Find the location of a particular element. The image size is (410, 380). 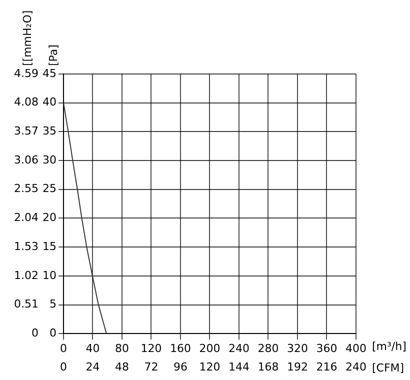

x2-tick-label: 0 is located at coordinates (63, 367).